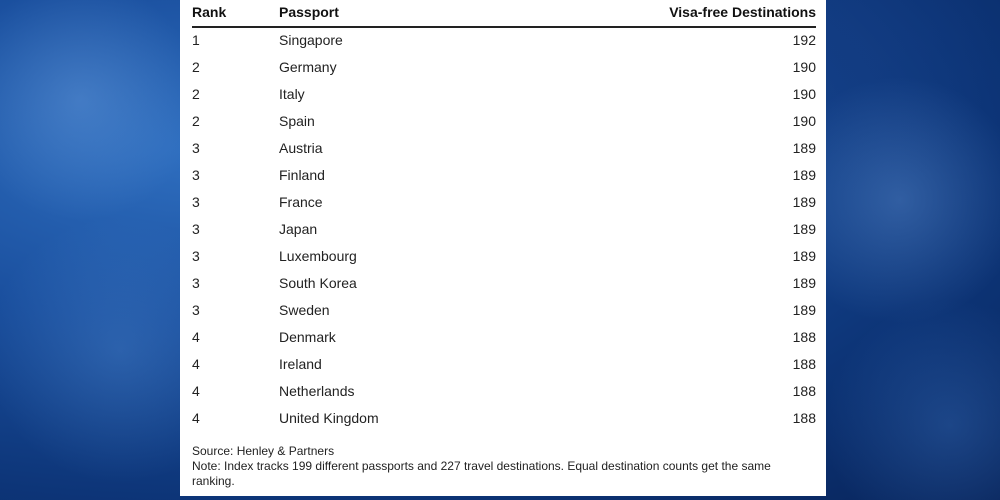  Describe the element at coordinates (301, 148) in the screenshot. I see `cell-passport: Austria` at that location.